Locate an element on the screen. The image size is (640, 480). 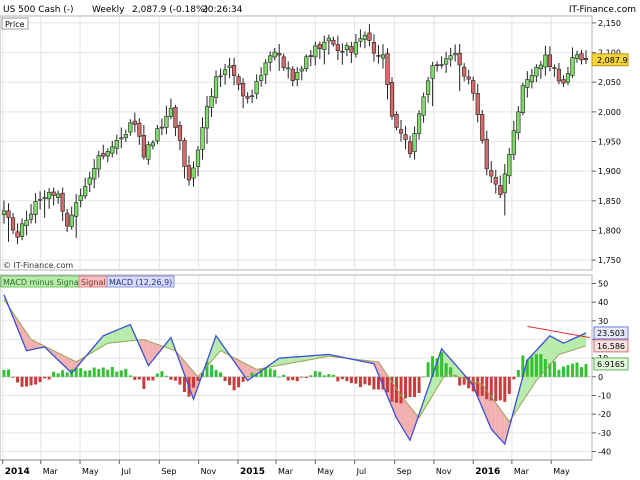
macd-tick-label: 50 is located at coordinates (603, 283).